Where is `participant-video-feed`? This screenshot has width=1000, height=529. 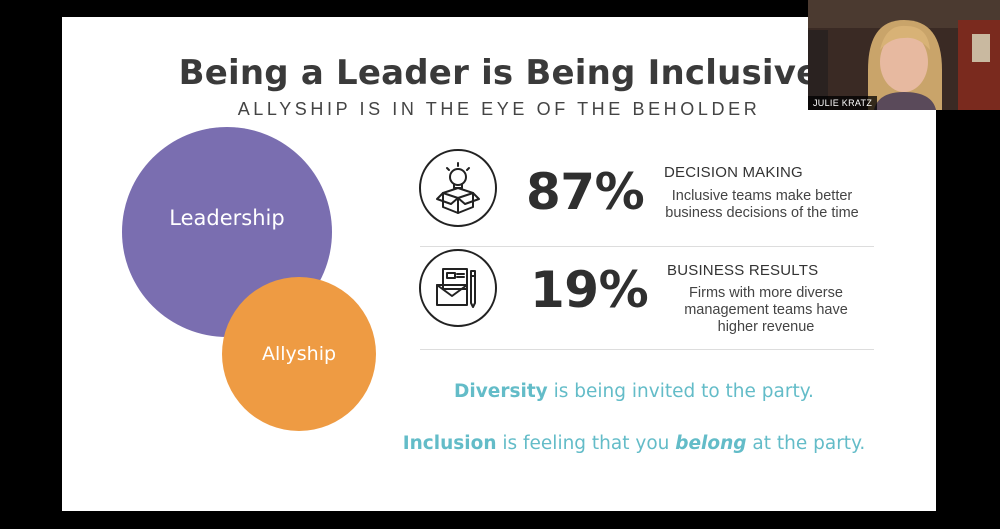 participant-video-feed is located at coordinates (904, 55).